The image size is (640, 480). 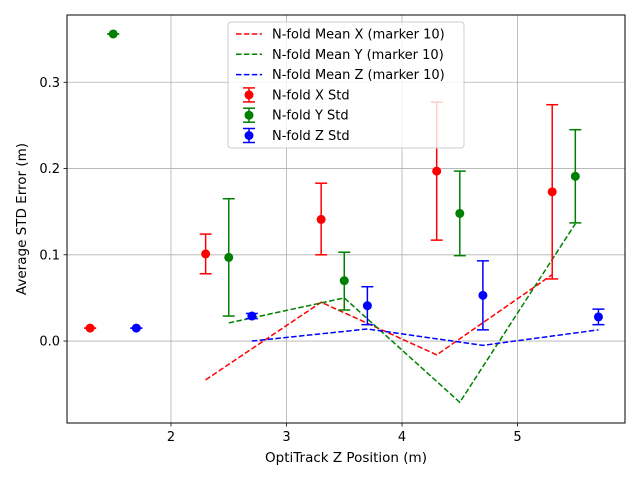 I want to click on legend-label: N-fold Mean Y (marker 10), so click(x=358, y=55).